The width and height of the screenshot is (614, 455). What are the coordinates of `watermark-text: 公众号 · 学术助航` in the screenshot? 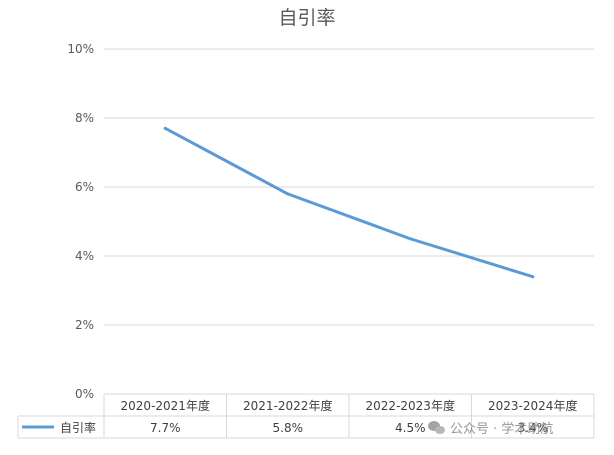 It's located at (502, 429).